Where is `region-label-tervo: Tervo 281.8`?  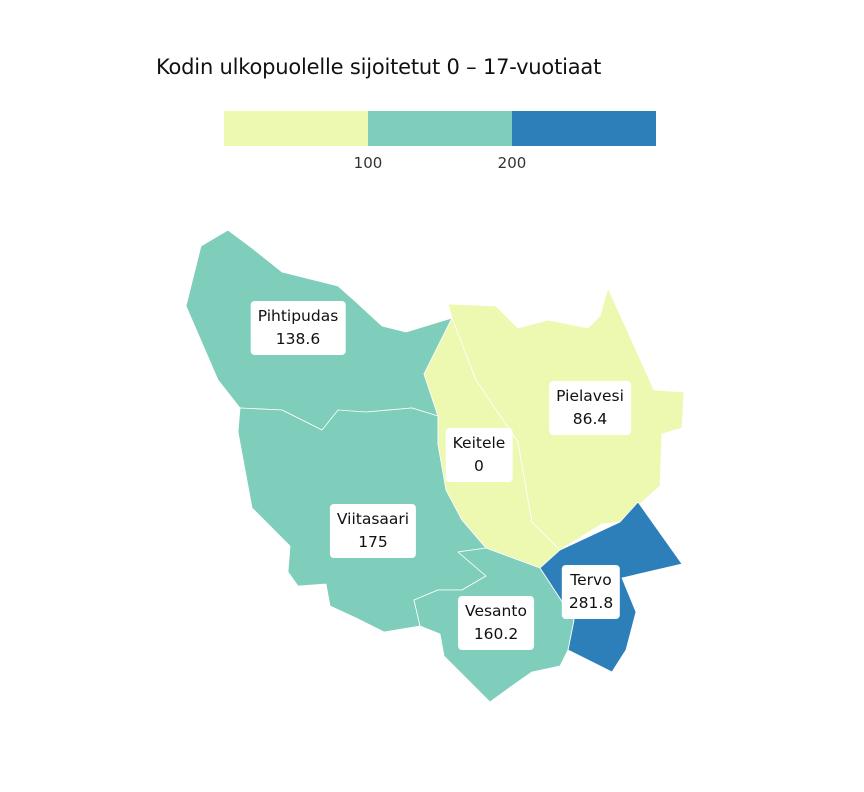 region-label-tervo: Tervo 281.8 is located at coordinates (591, 592).